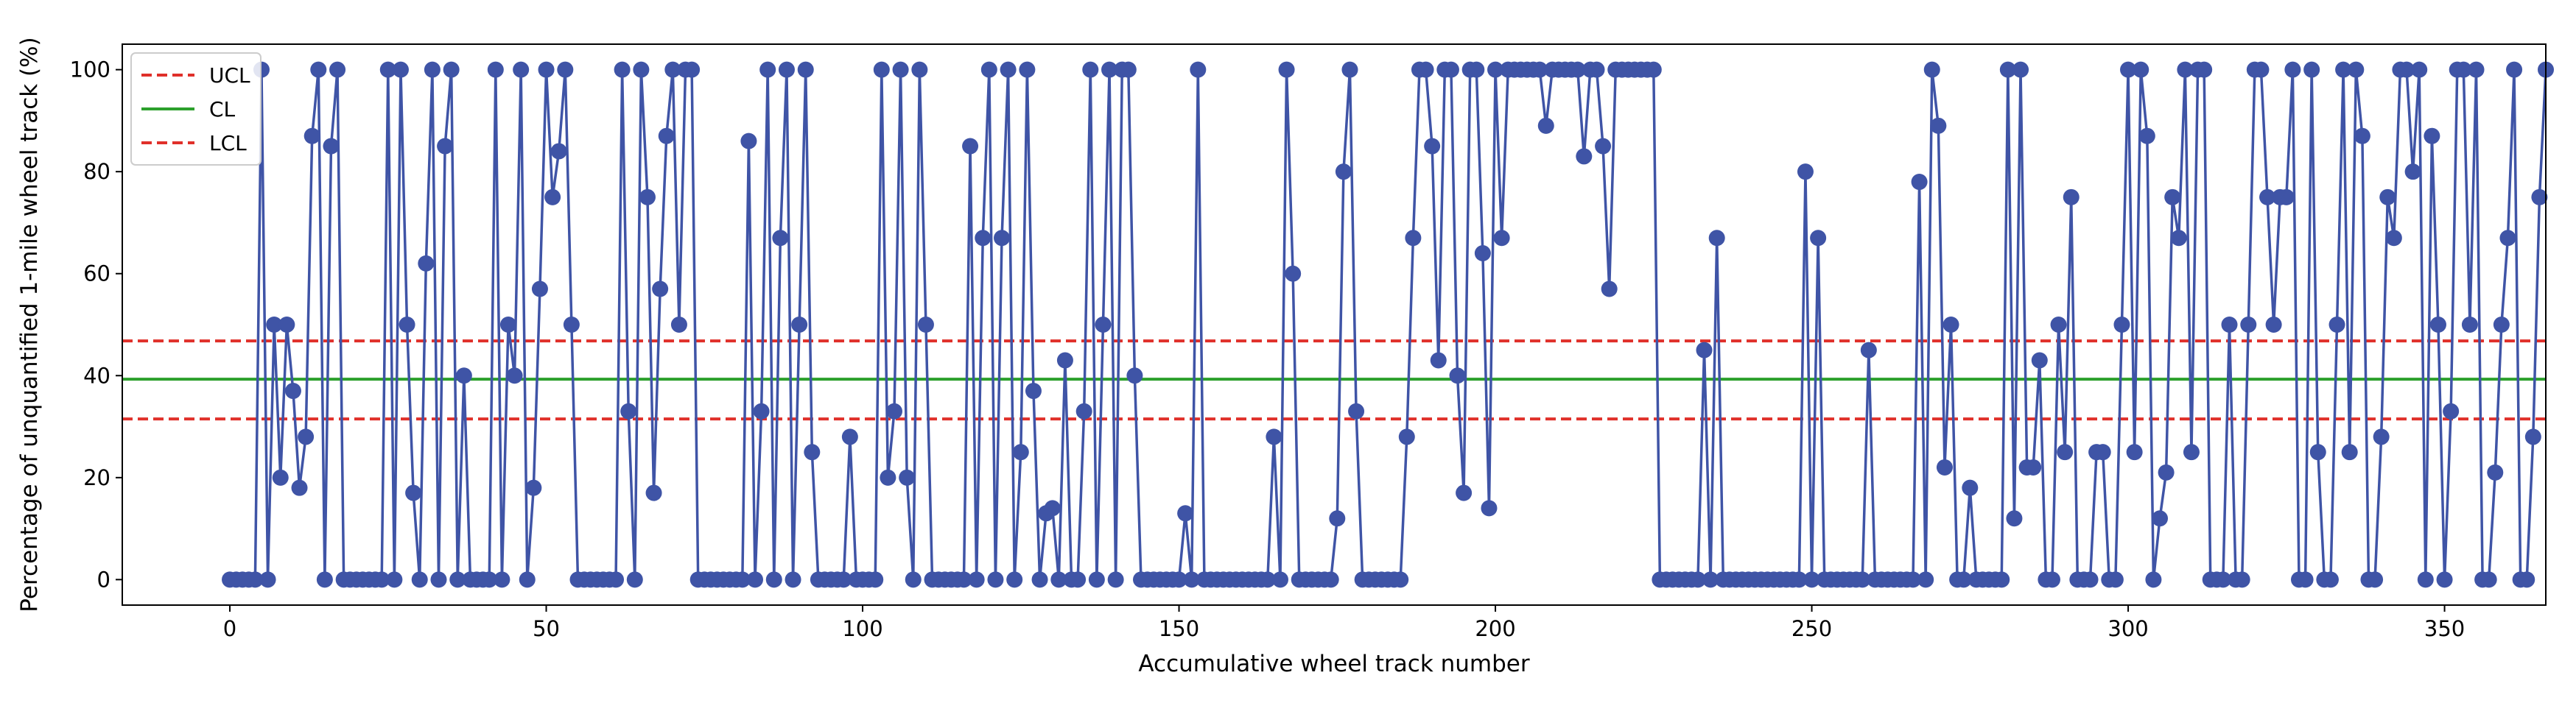 The image size is (2576, 703). What do you see at coordinates (228, 143) in the screenshot?
I see `legend-label-lcl: LCL` at bounding box center [228, 143].